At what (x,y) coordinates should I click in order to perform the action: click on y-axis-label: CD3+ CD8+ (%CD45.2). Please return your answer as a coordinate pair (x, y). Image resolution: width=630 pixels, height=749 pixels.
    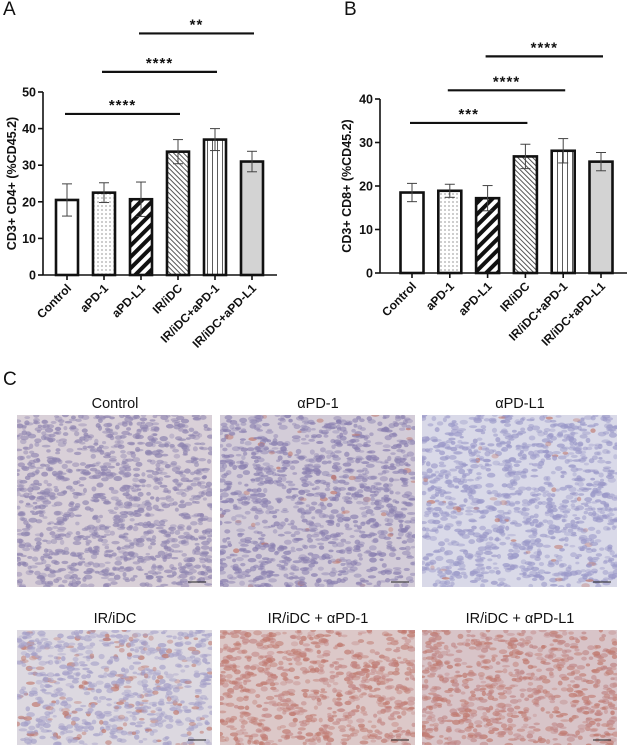
    Looking at the image, I should click on (347, 185).